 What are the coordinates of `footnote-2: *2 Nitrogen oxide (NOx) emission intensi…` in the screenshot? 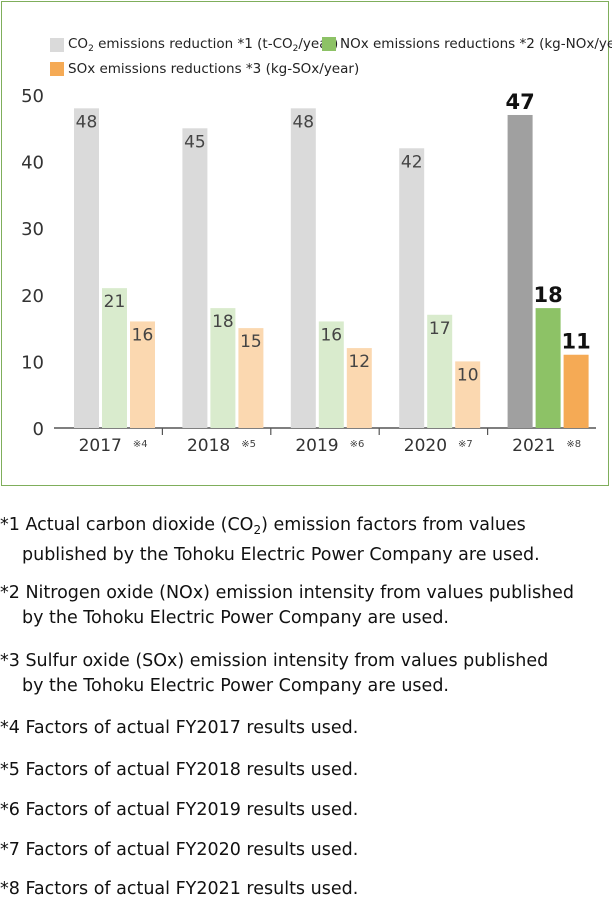 It's located at (287, 605).